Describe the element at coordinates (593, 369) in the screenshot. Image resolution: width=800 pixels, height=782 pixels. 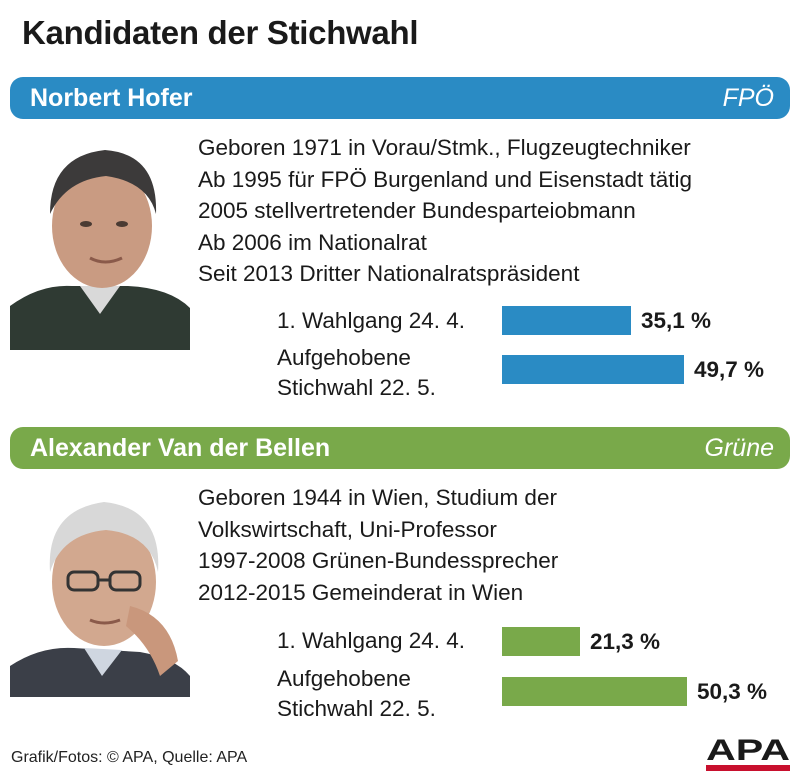
I see `bar-hofer-runoff` at that location.